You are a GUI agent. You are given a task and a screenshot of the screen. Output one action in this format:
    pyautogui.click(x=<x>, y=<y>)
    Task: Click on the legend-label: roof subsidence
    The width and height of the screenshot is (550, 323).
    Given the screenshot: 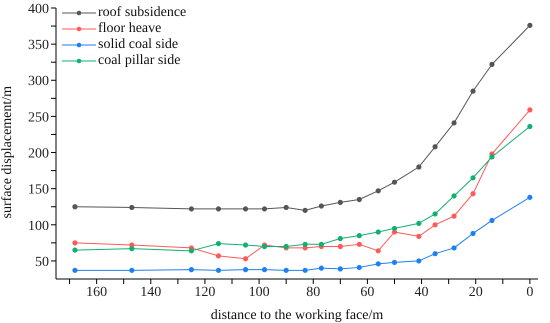 What is the action you would take?
    pyautogui.click(x=142, y=13)
    